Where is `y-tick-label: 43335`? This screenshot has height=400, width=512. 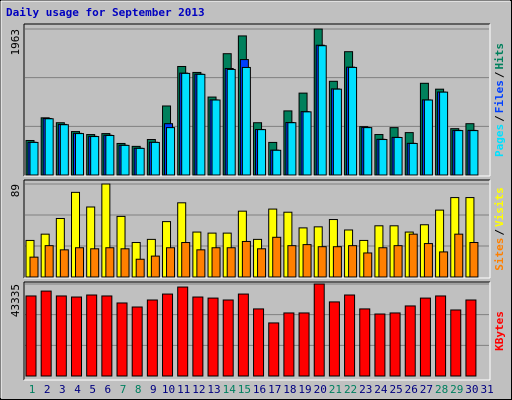
y-tick-label: 43335 is located at coordinates (15, 300).